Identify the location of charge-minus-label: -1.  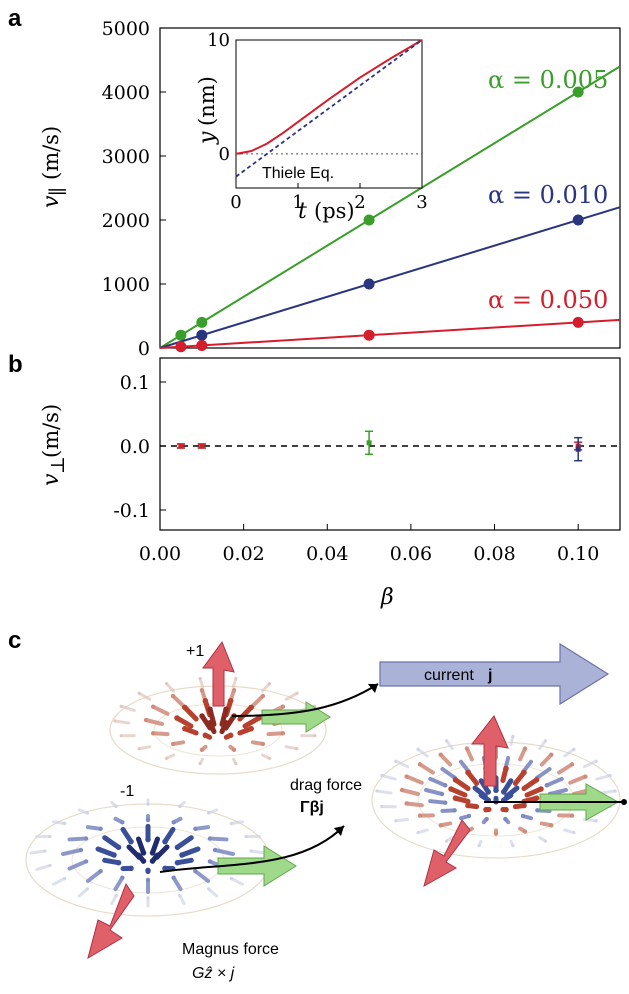
(127, 791).